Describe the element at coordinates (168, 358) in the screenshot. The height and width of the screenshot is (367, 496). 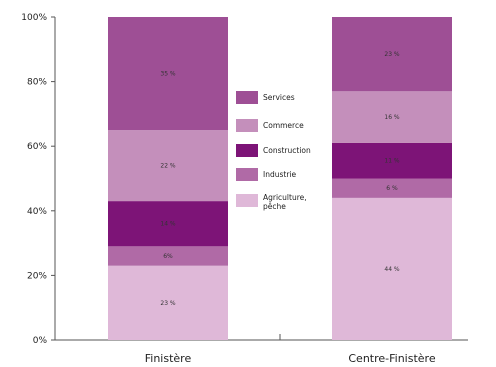
I see `x-category-label: Finistère` at that location.